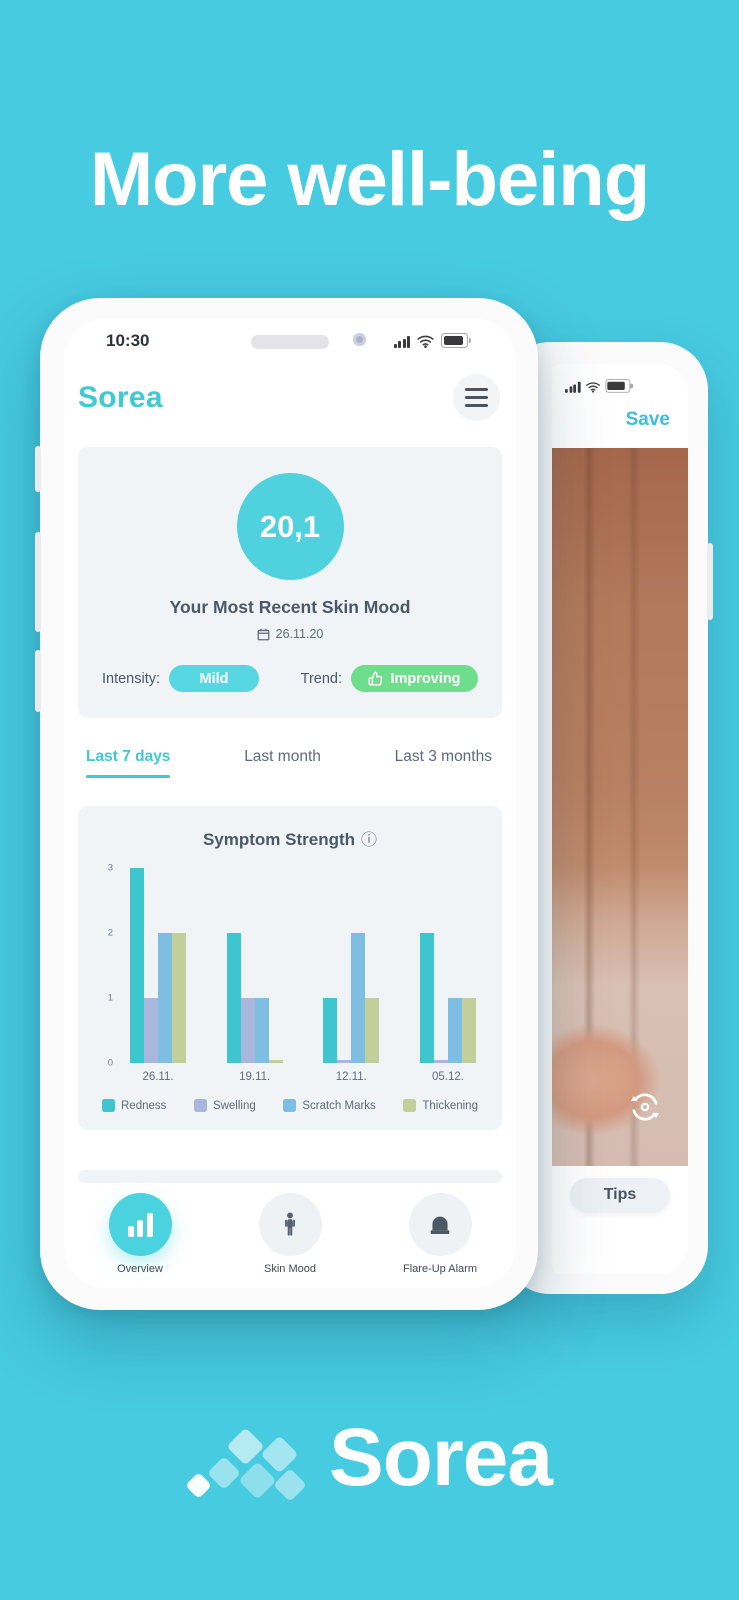 The image size is (739, 1600). What do you see at coordinates (441, 1457) in the screenshot?
I see `footer-brand-name: Sorea` at bounding box center [441, 1457].